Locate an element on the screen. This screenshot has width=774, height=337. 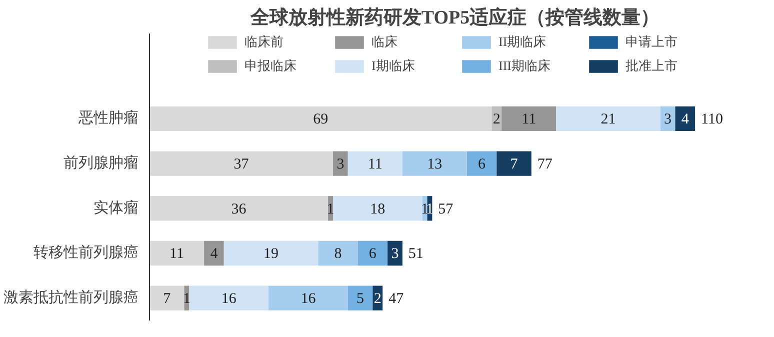
data-label: 36 is located at coordinates (239, 209).